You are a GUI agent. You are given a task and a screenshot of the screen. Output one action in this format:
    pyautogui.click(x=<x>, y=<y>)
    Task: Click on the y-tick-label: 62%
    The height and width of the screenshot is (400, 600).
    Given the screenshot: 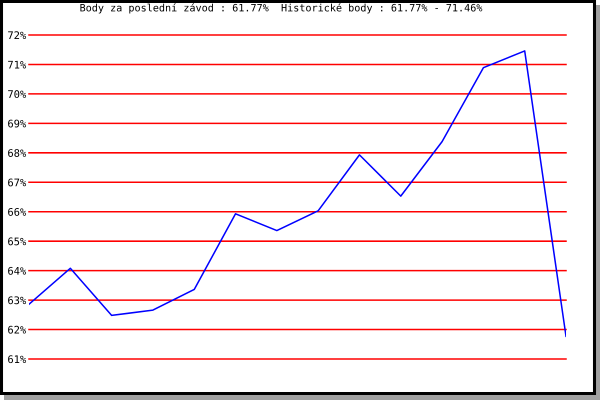 What is the action you would take?
    pyautogui.click(x=17, y=330)
    